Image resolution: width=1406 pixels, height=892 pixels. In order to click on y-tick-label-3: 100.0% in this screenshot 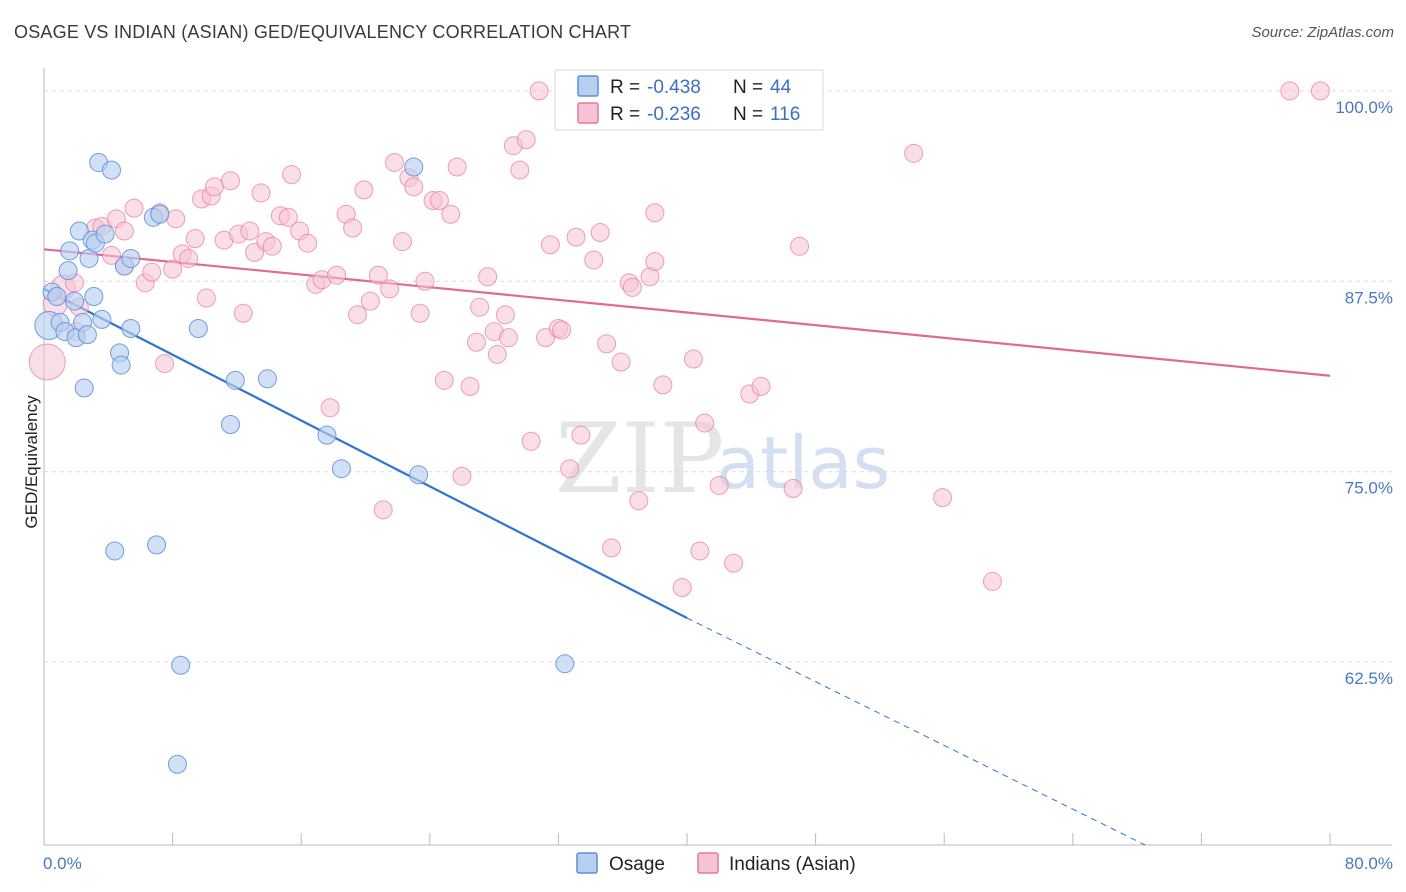, I will do `click(1364, 107)`.